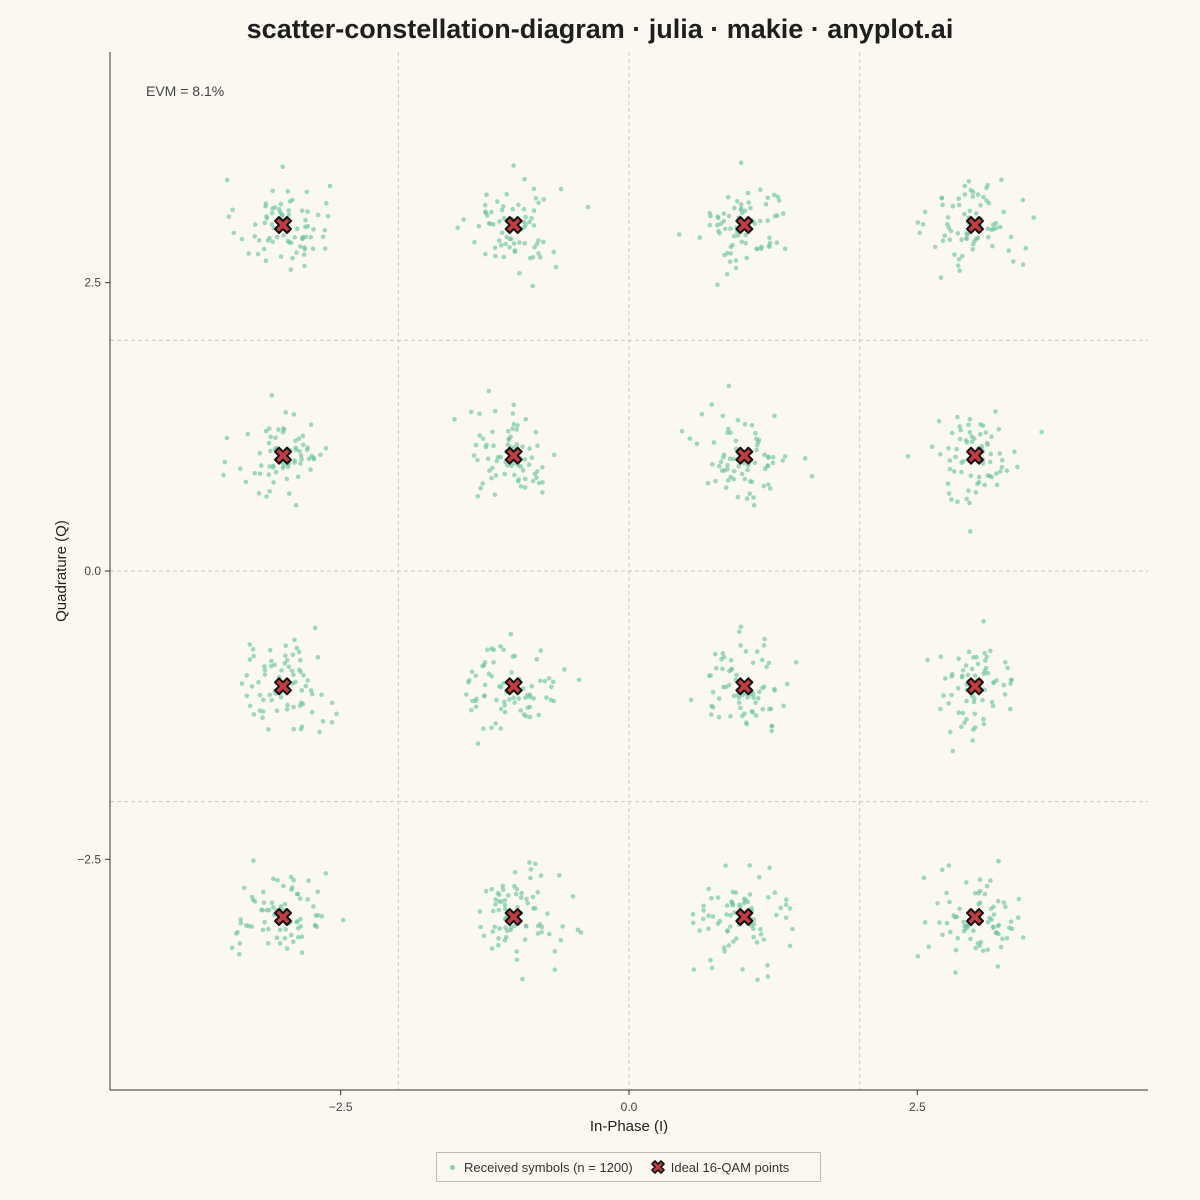  I want to click on y-tick-label: 2.5, so click(92, 283).